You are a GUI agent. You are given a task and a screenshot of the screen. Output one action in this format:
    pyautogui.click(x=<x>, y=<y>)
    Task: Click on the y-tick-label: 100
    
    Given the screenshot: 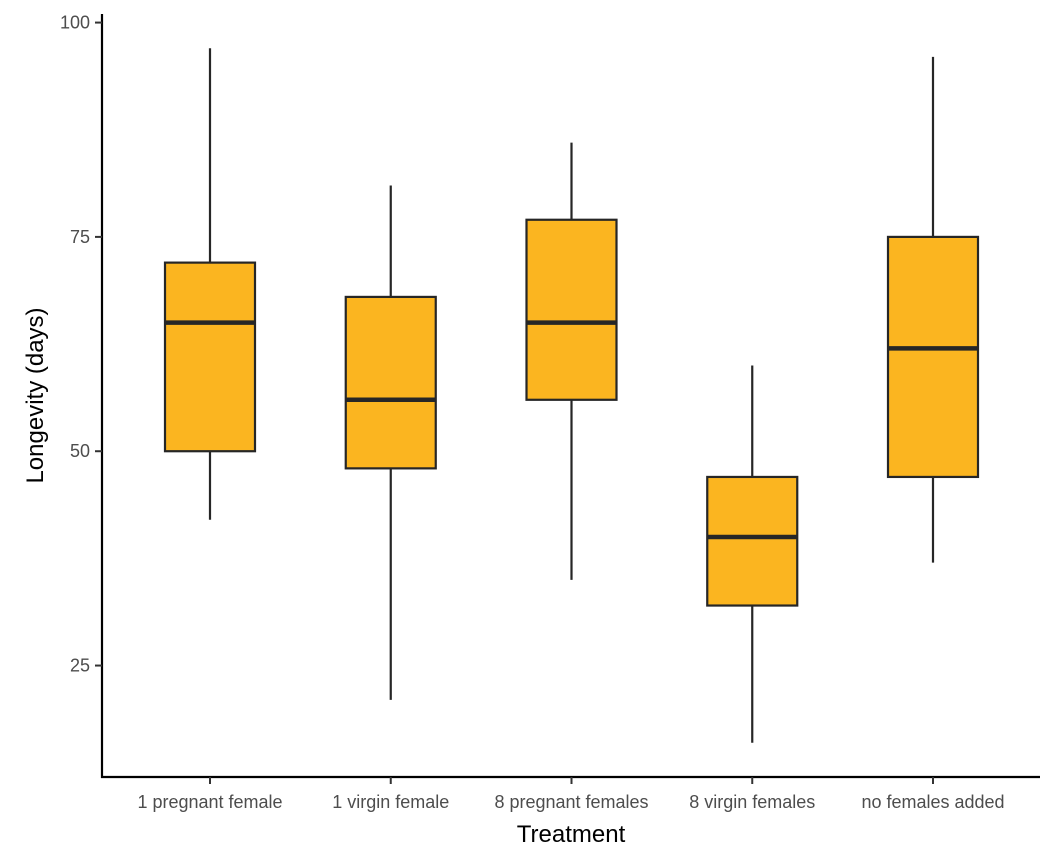 What is the action you would take?
    pyautogui.click(x=75, y=23)
    